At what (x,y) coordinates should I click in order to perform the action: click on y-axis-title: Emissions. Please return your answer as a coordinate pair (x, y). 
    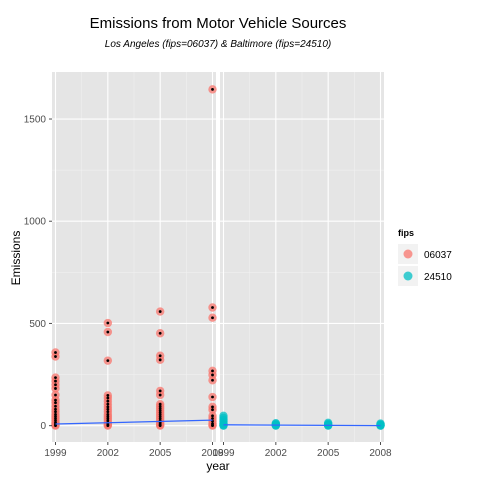
    Looking at the image, I should click on (16, 258).